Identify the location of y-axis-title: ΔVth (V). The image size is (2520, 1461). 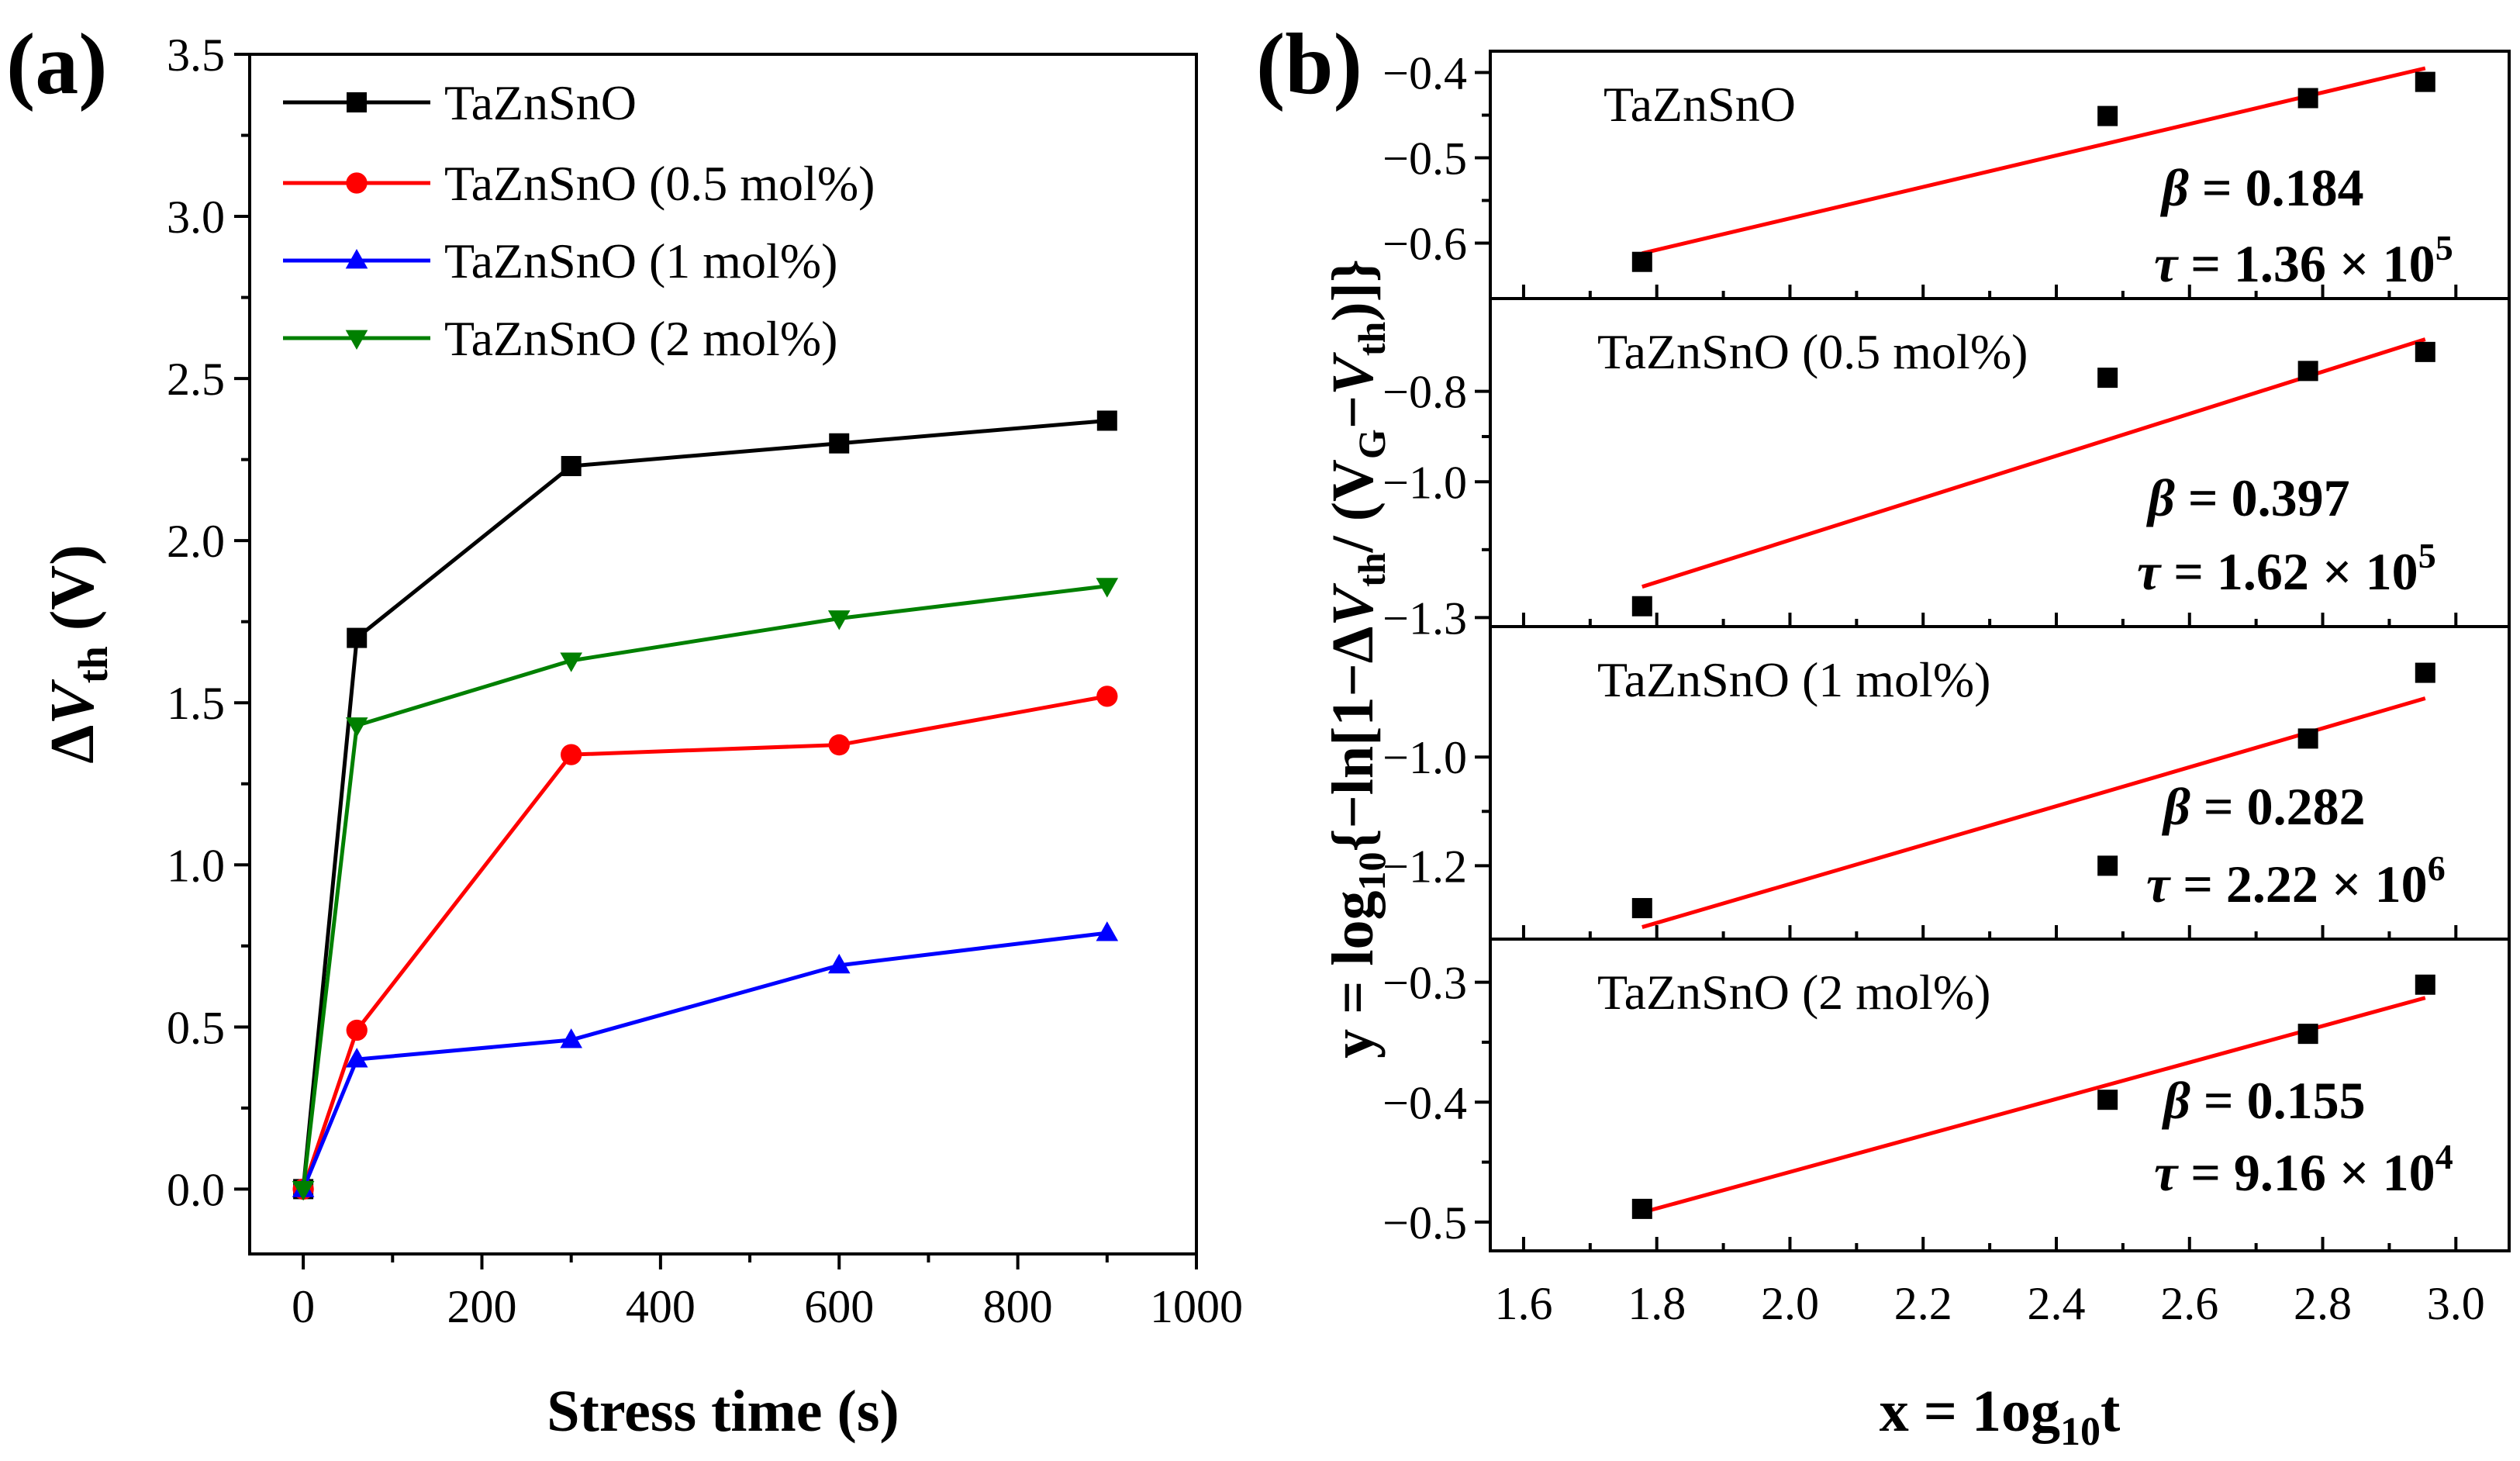
(77, 654).